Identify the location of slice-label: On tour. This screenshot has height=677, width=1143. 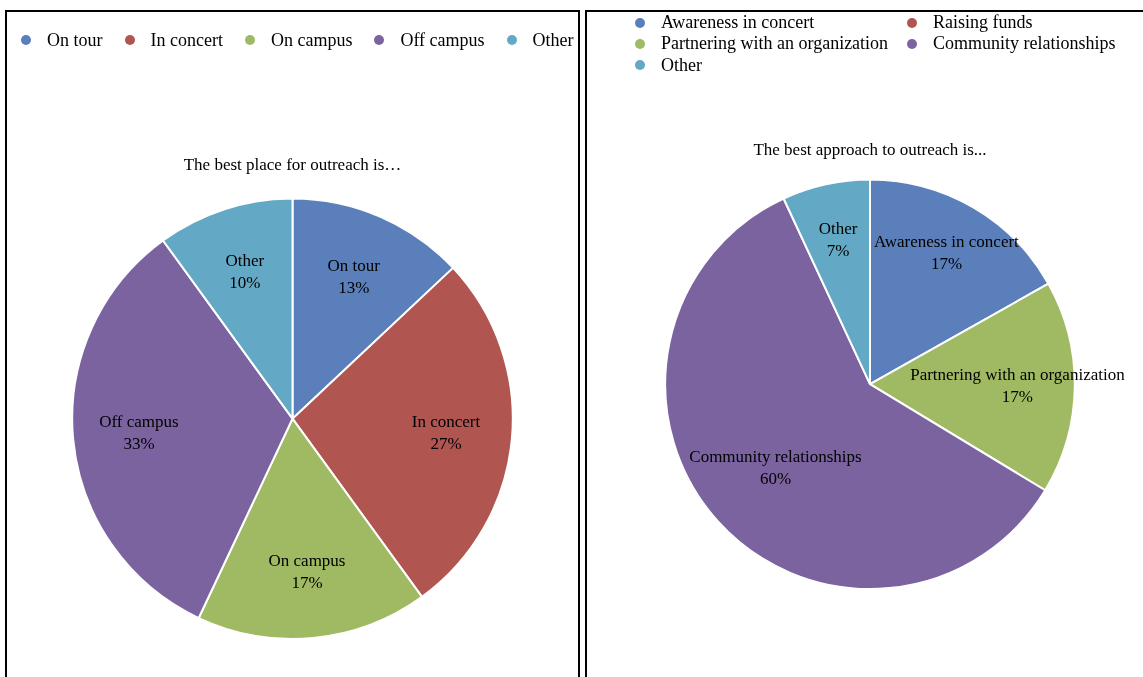
(354, 265).